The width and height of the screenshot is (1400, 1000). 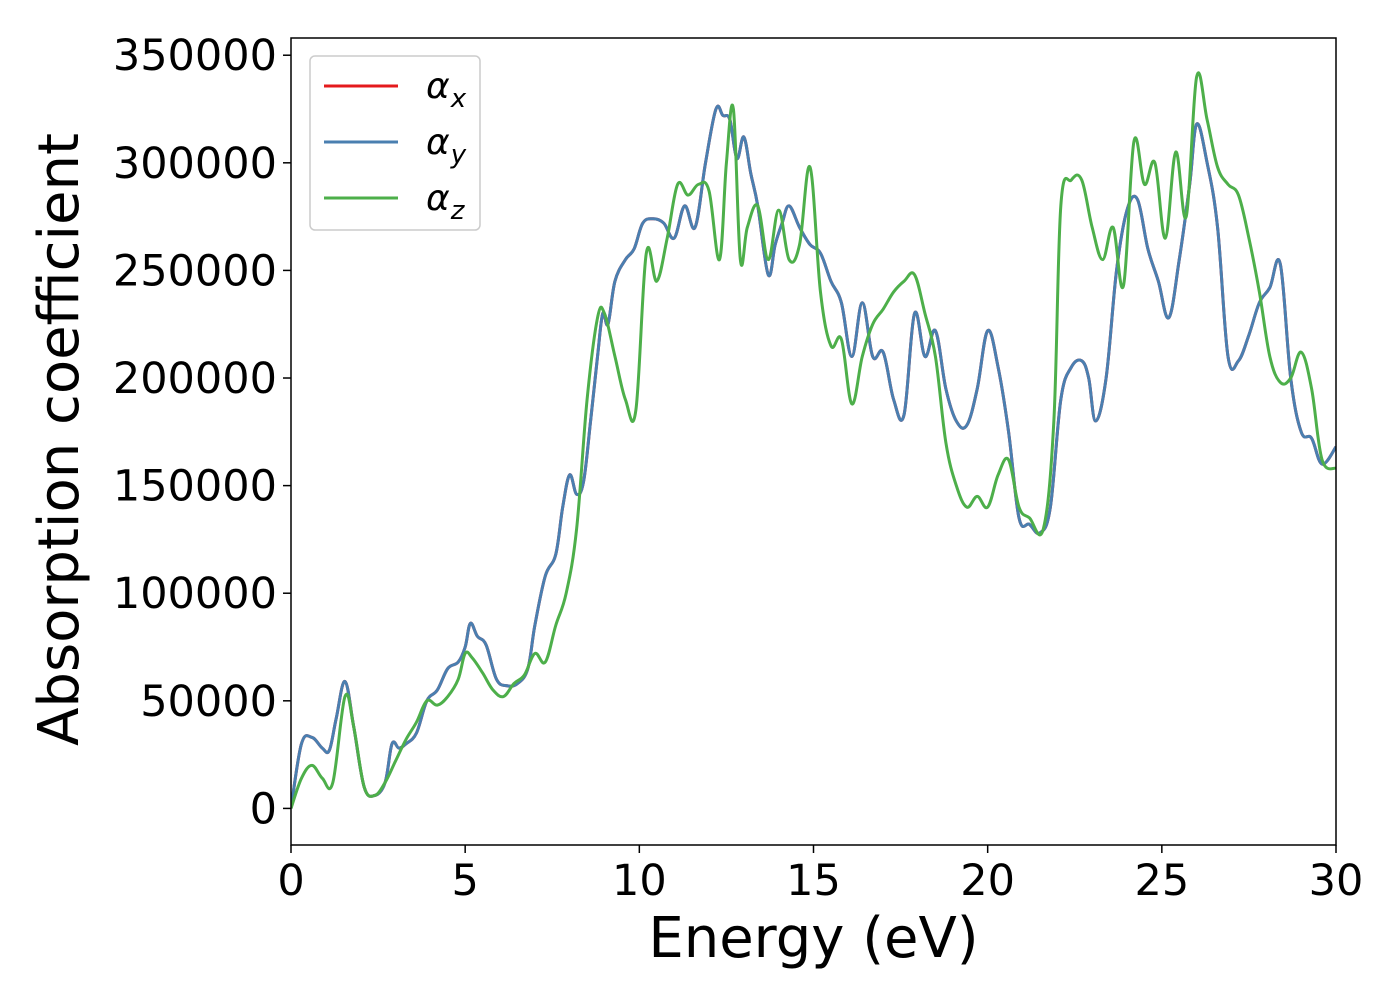 I want to click on legend-label-alpha-y: αy, so click(x=446, y=146).